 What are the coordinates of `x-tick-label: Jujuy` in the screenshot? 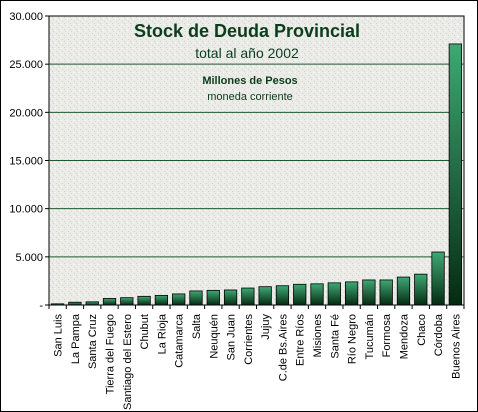 It's located at (266, 327).